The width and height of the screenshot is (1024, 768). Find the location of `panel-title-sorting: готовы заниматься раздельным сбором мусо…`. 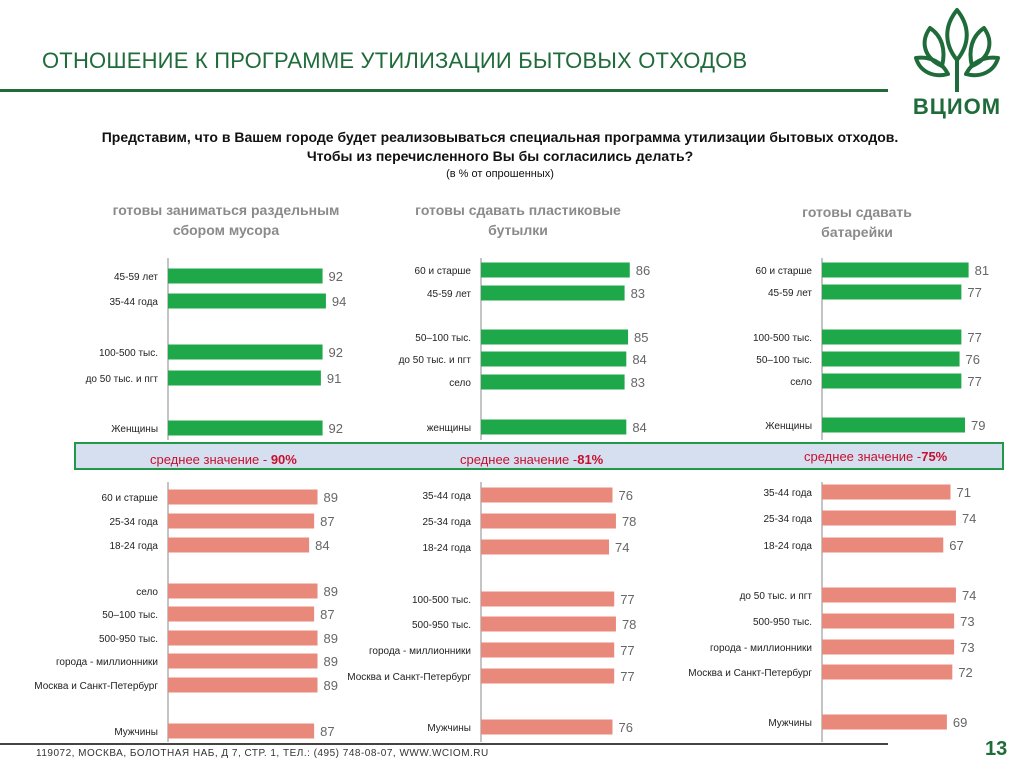

panel-title-sorting: готовы заниматься раздельным сбором мусо… is located at coordinates (226, 220).